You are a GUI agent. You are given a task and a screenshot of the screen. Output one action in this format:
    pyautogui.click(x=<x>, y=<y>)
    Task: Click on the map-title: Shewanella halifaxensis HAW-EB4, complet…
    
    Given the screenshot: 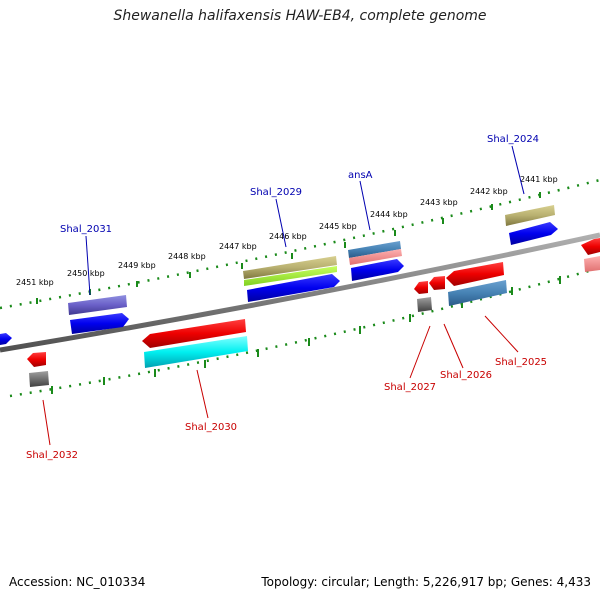 What is the action you would take?
    pyautogui.click(x=300, y=16)
    